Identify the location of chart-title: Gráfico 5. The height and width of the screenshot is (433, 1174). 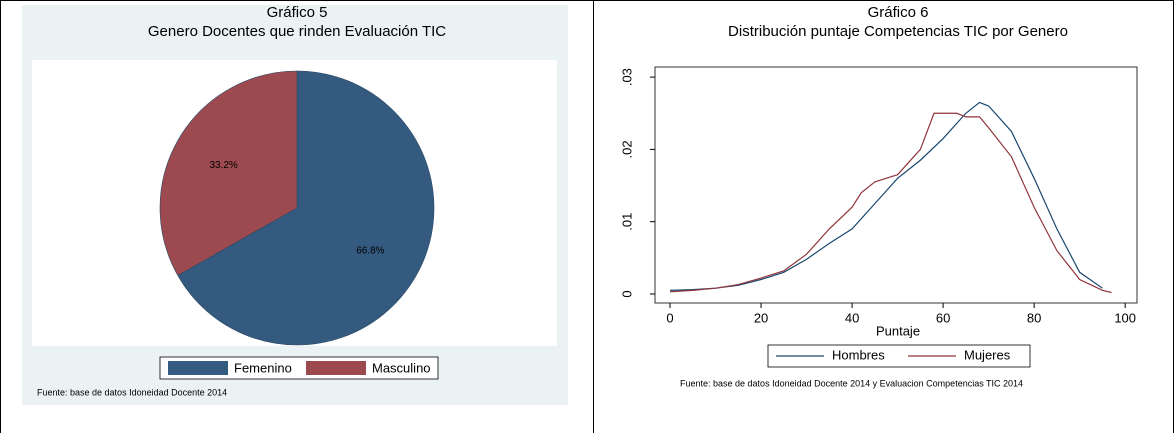
(297, 12).